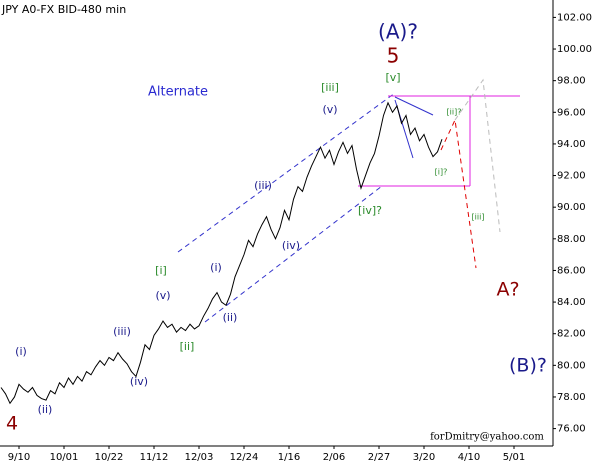 The height and width of the screenshot is (465, 592). I want to click on y-tick-label: 90.00, so click(571, 207).